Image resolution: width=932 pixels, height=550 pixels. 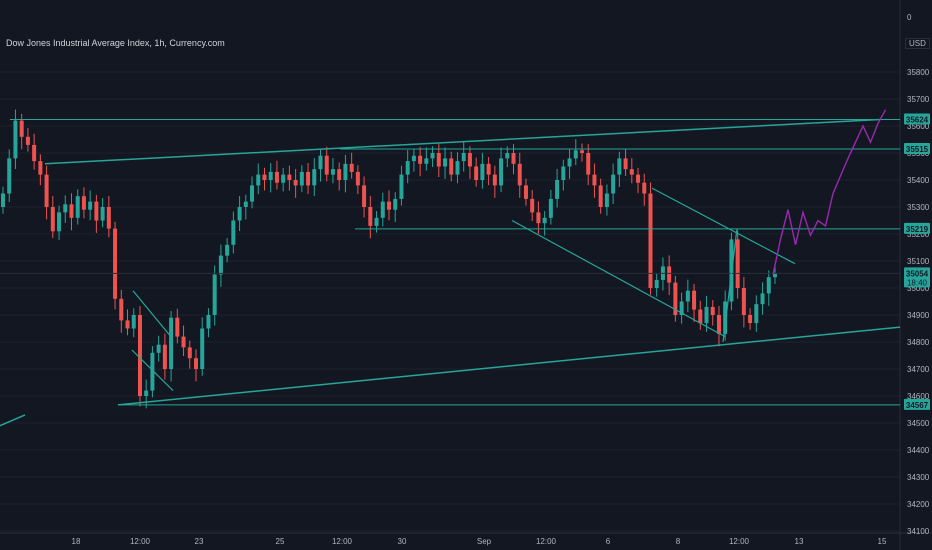 What do you see at coordinates (402, 541) in the screenshot?
I see `x-tick-label: 30` at bounding box center [402, 541].